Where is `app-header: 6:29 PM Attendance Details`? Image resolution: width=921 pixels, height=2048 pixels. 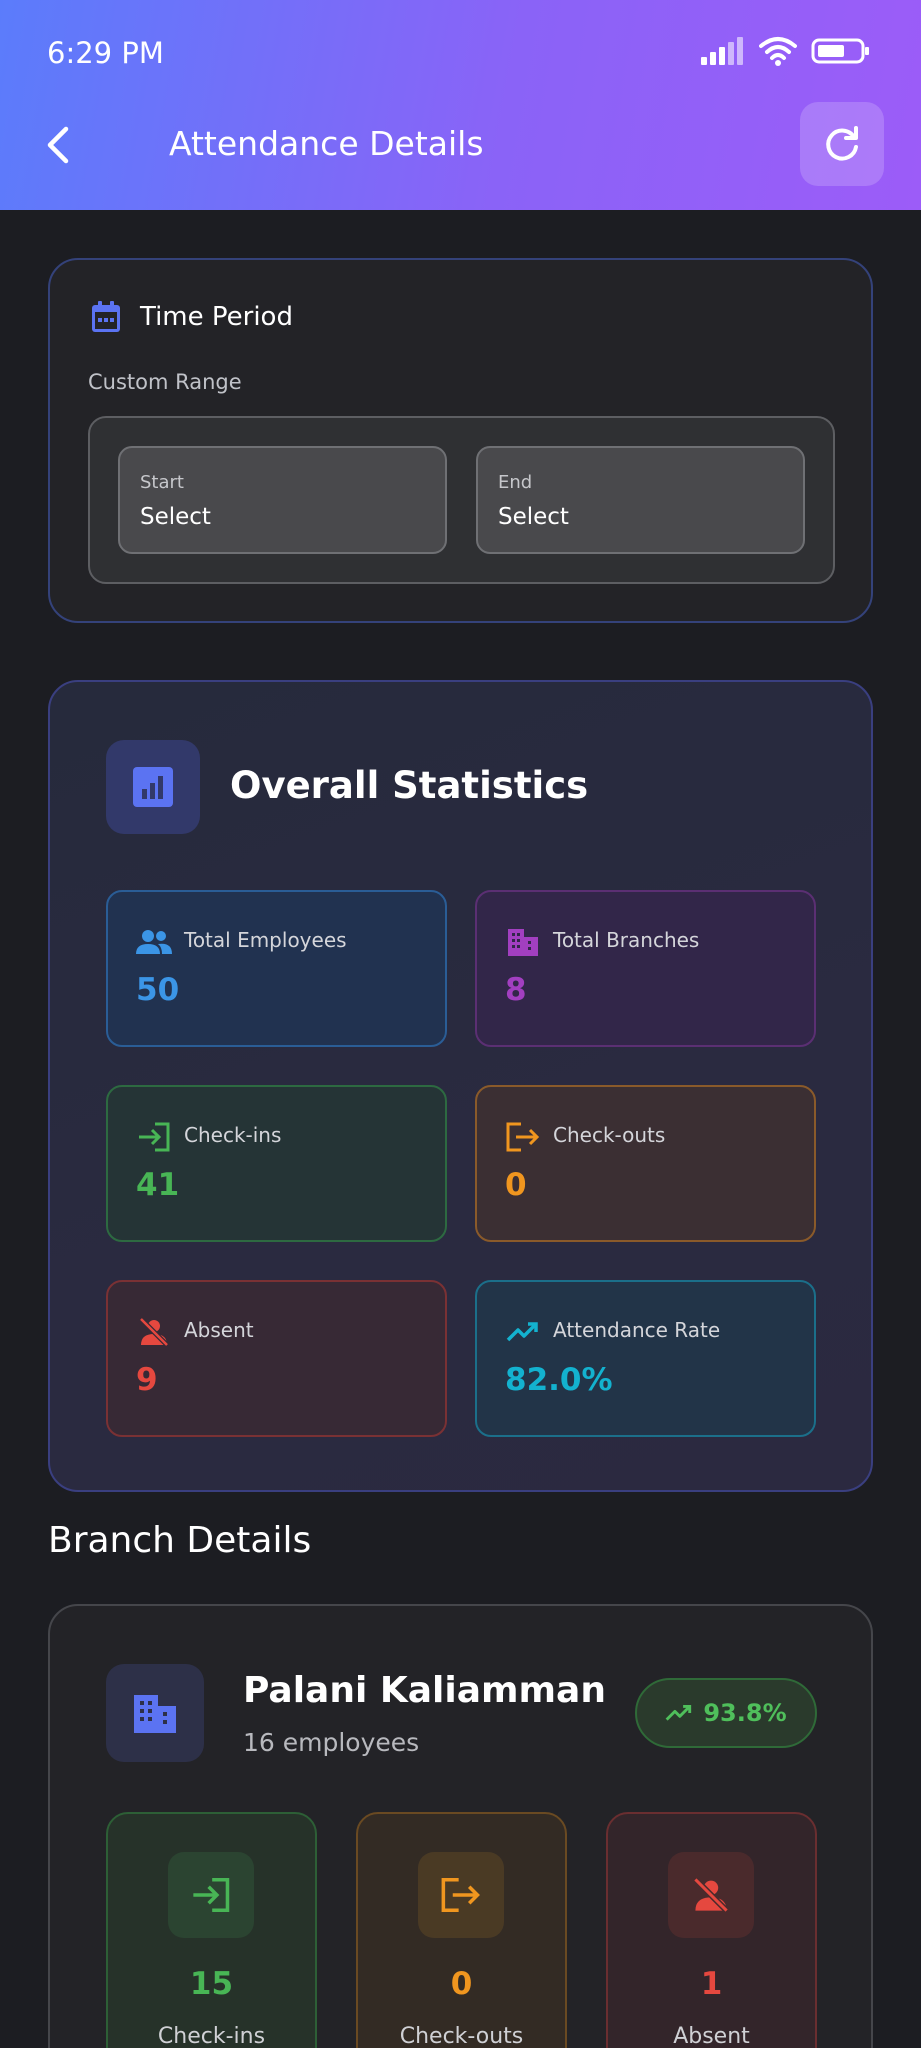
app-header: 6:29 PM Attendance Details is located at coordinates (460, 105).